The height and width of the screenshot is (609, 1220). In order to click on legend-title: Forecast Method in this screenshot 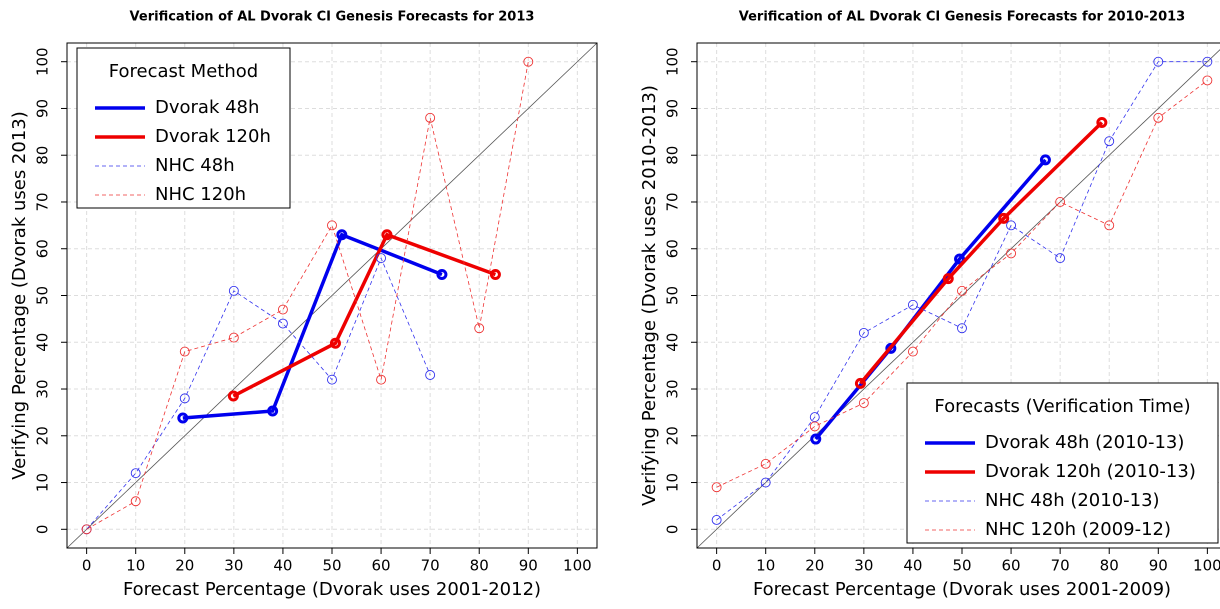, I will do `click(183, 71)`.